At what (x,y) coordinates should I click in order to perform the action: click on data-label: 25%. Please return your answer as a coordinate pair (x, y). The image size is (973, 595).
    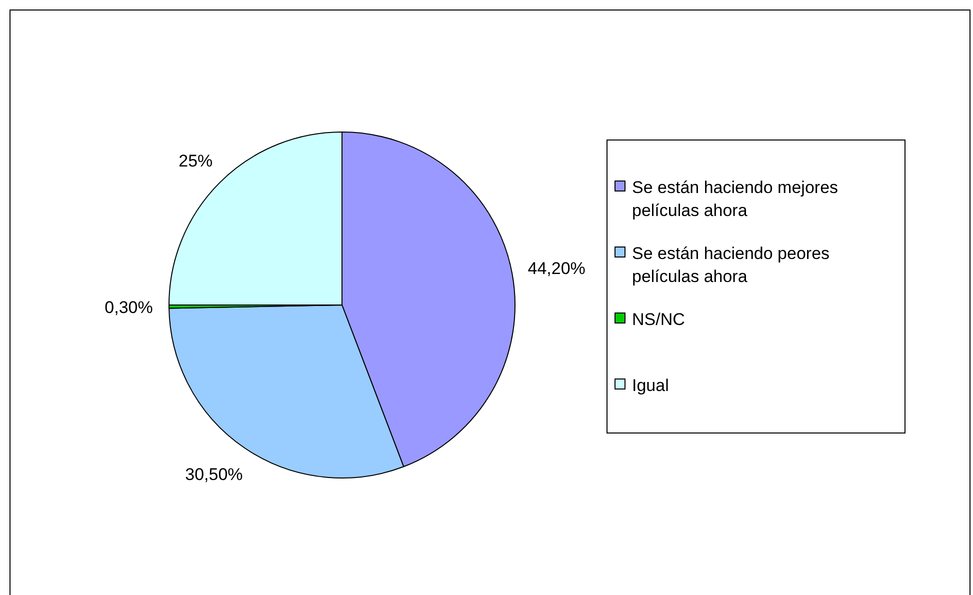
    Looking at the image, I should click on (195, 161).